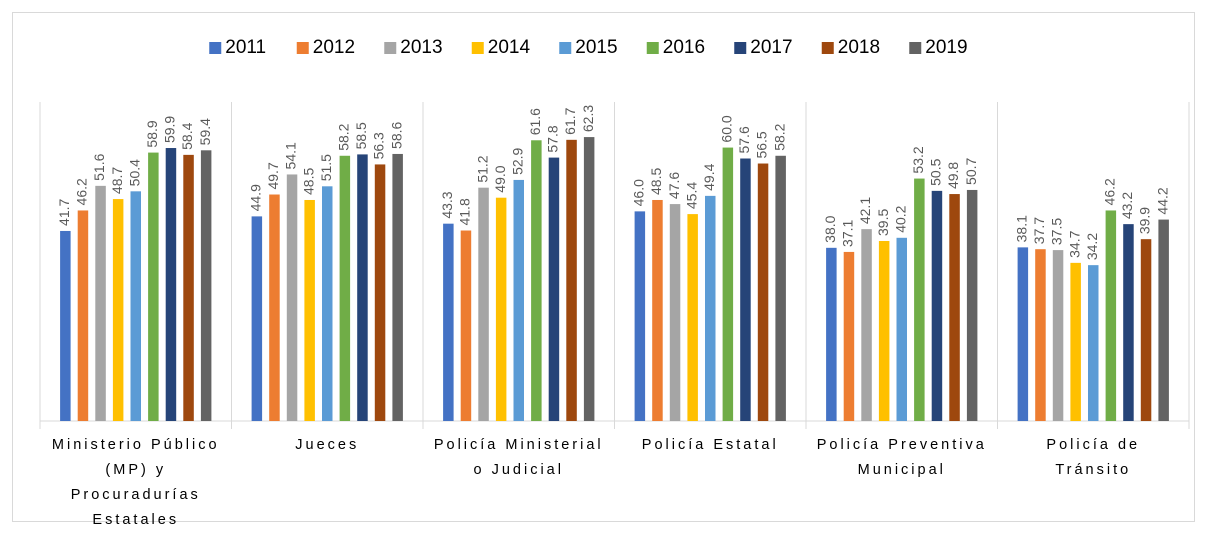  I want to click on legend-label: 2019, so click(946, 47).